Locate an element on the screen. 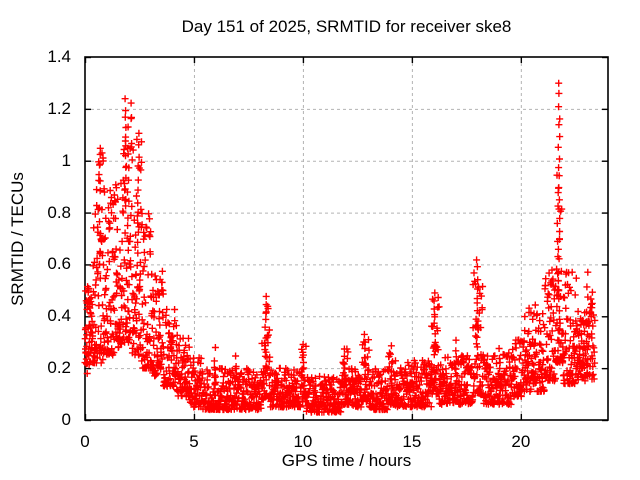 The height and width of the screenshot is (480, 640). y-tick-label: 1 is located at coordinates (66, 160).